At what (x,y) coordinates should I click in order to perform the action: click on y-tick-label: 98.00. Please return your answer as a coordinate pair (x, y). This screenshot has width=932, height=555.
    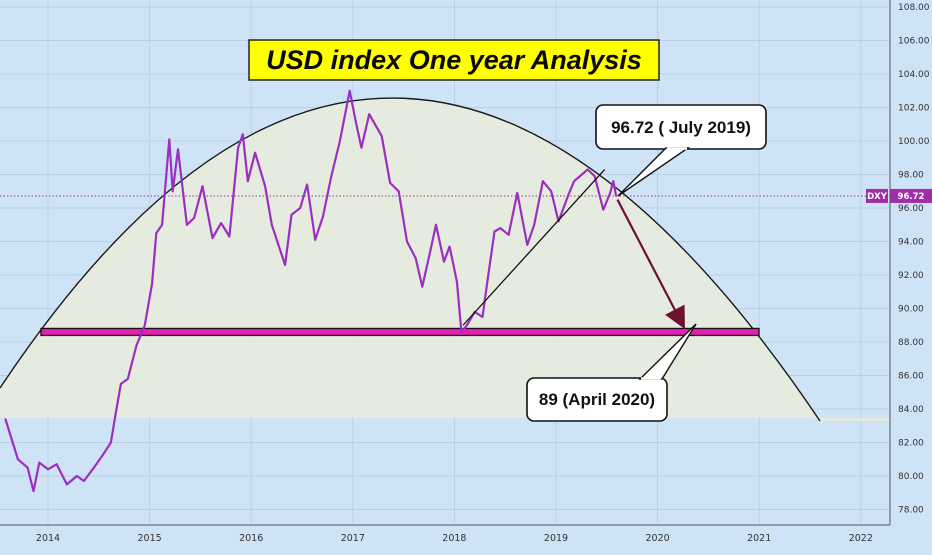
    Looking at the image, I should click on (911, 176).